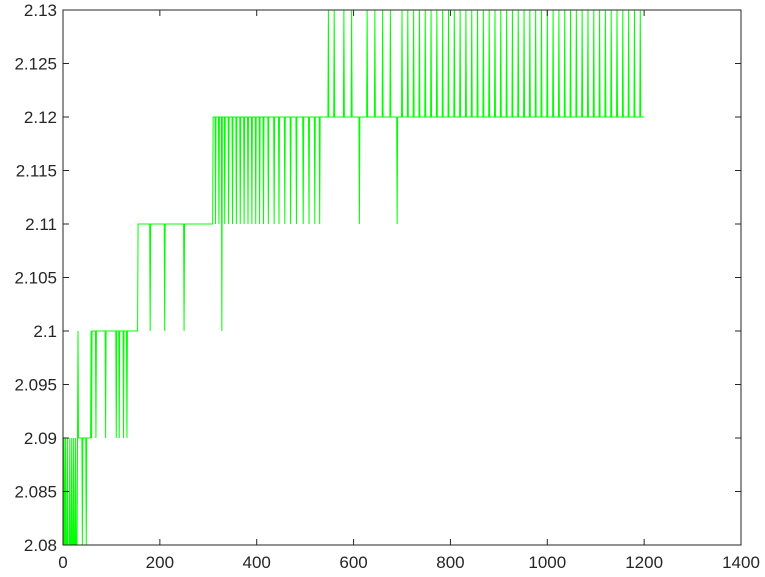  What do you see at coordinates (35, 64) in the screenshot?
I see `y-tick-label: 2.125` at bounding box center [35, 64].